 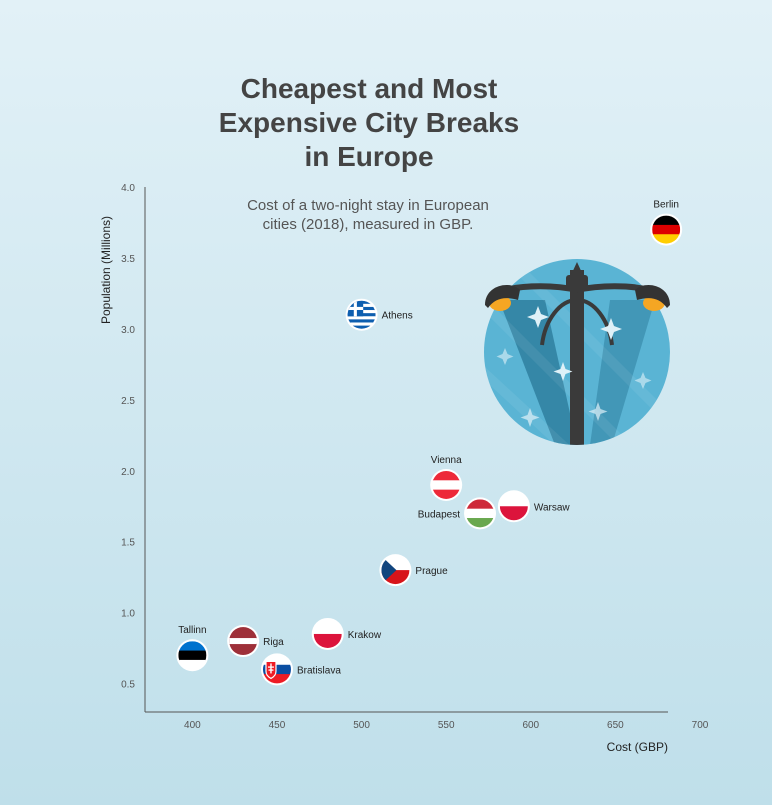 I want to click on point-label: Bratislava, so click(x=319, y=670).